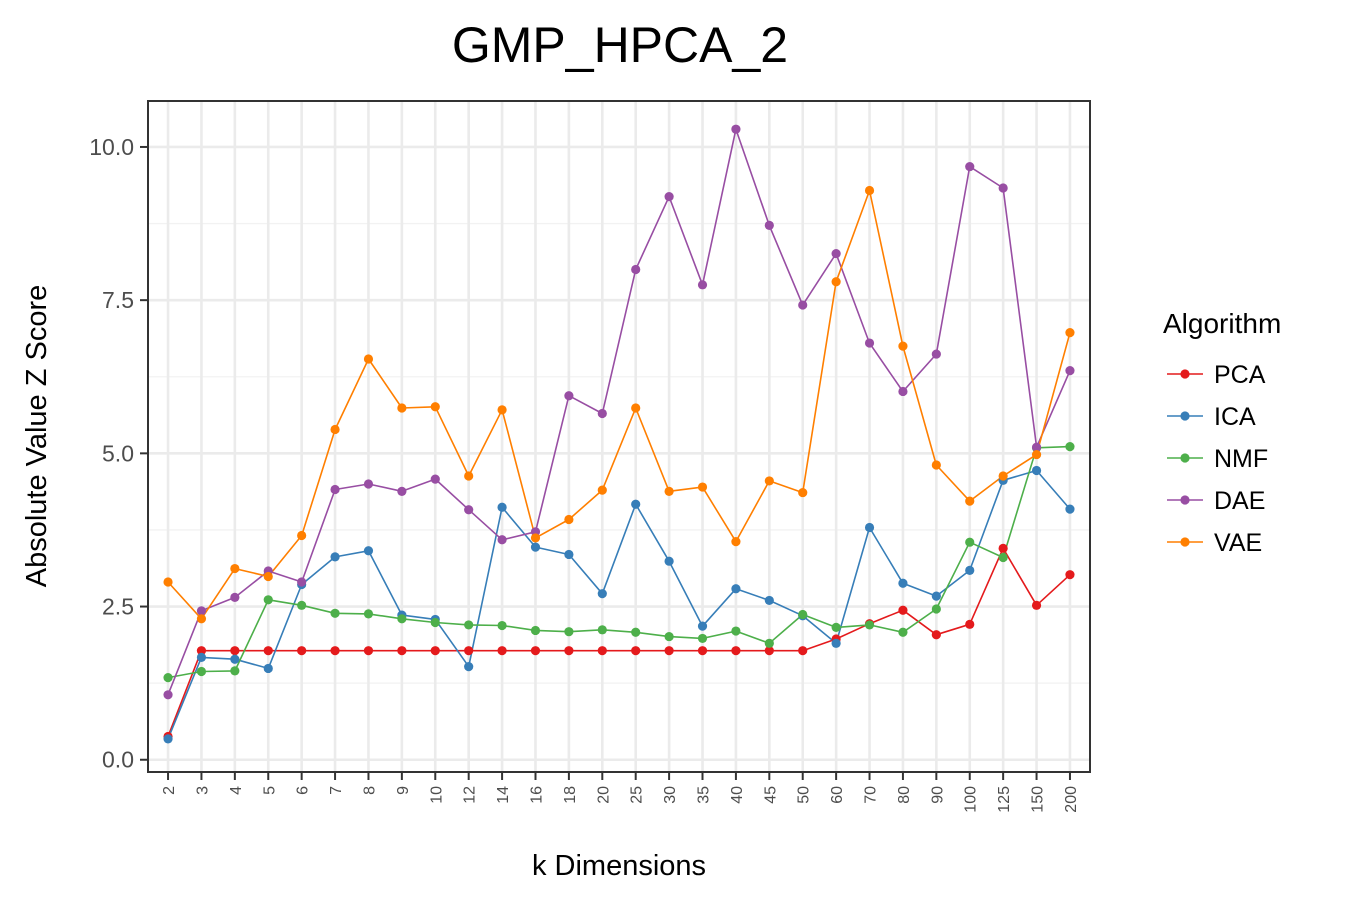 Image resolution: width=1350 pixels, height=900 pixels. I want to click on x-tick-label: 70, so click(871, 795).